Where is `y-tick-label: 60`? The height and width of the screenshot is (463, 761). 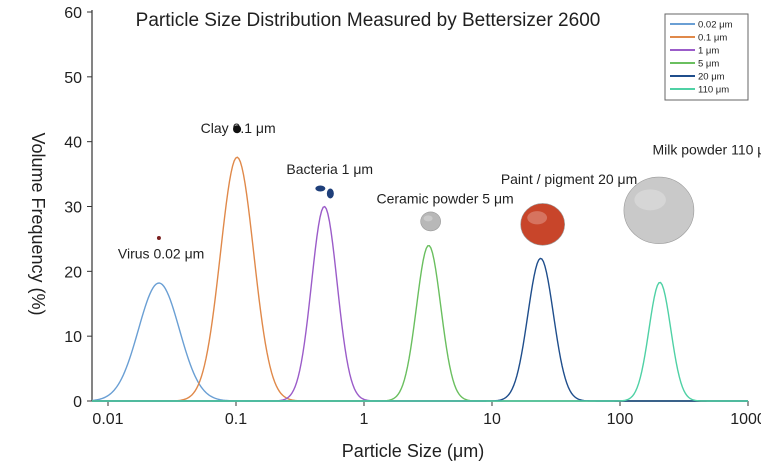 y-tick-label: 60 is located at coordinates (73, 13).